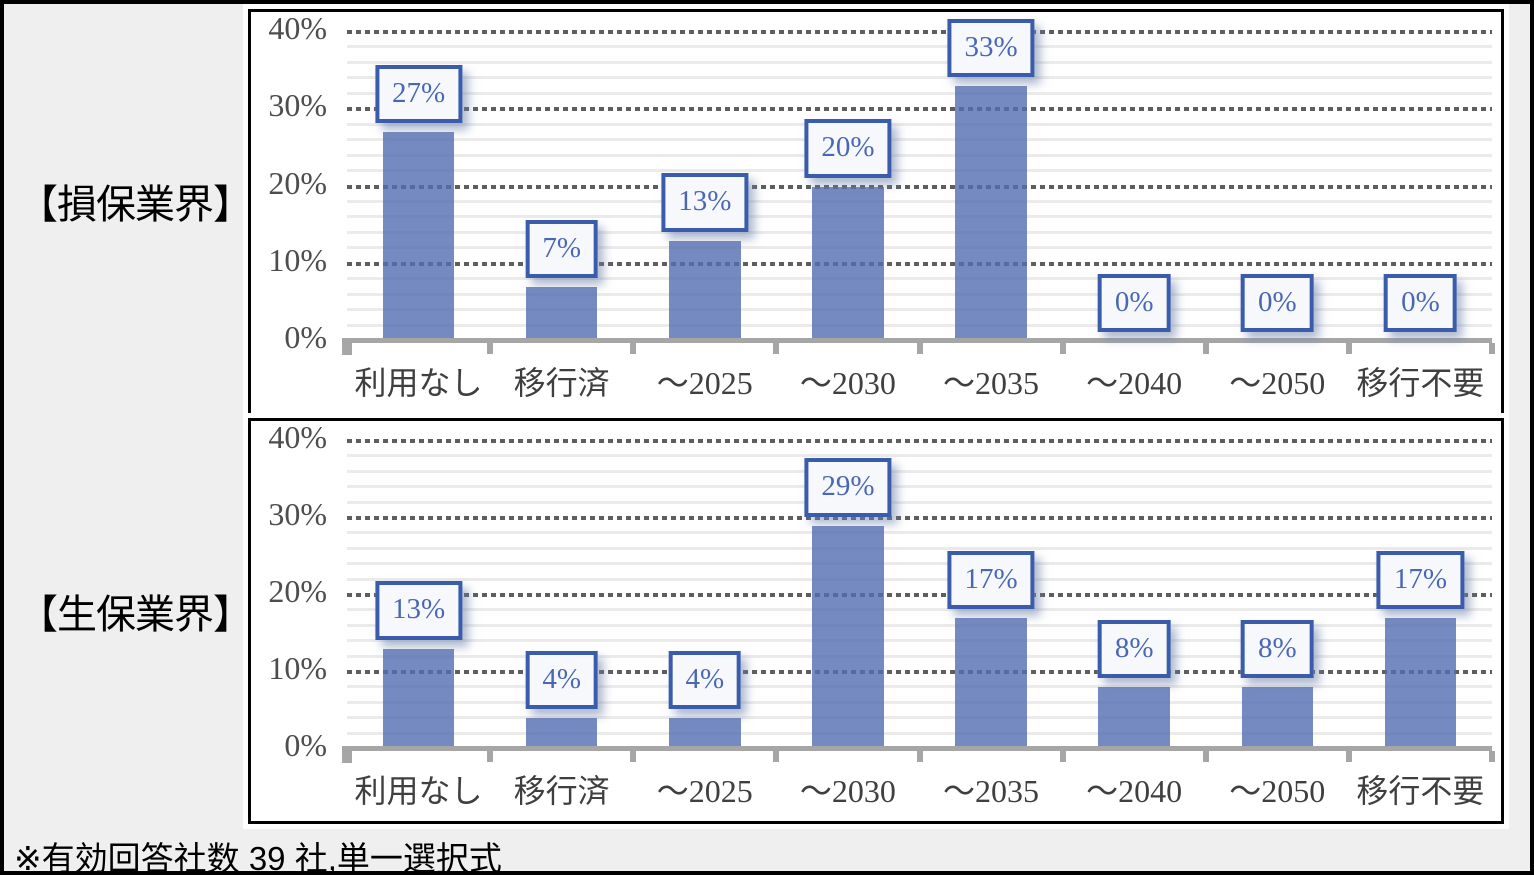 The width and height of the screenshot is (1534, 875). Describe the element at coordinates (418, 94) in the screenshot. I see `data-label: 27%` at that location.